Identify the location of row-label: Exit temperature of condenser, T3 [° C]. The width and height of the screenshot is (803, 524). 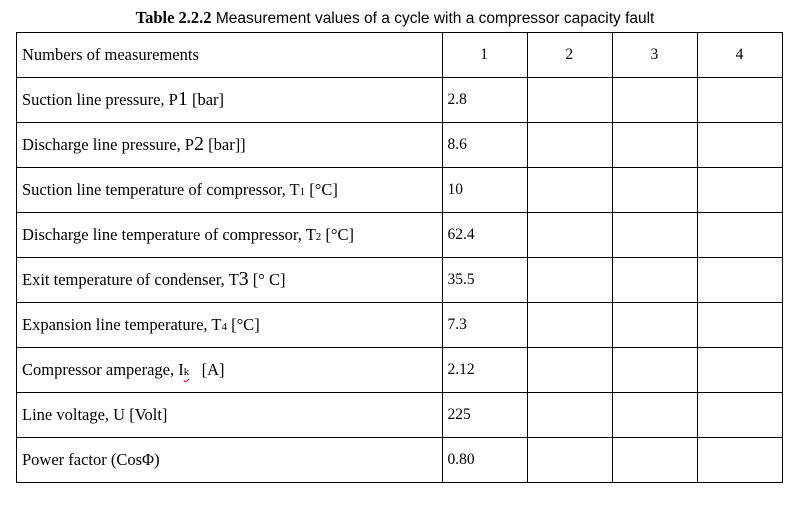
(229, 280).